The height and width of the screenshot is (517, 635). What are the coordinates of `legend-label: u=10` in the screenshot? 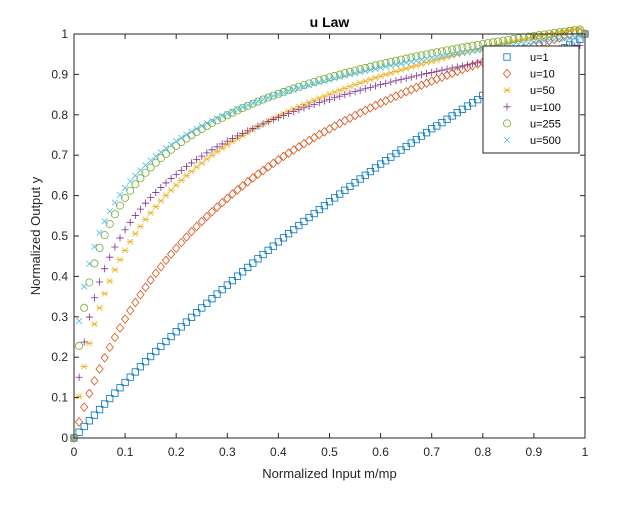 It's located at (542, 75).